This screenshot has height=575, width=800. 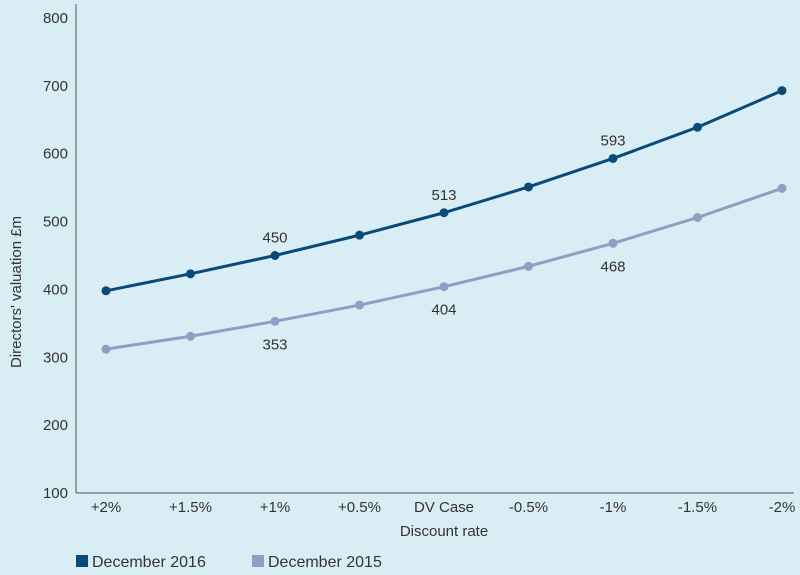 I want to click on y-tick-label: 700, so click(x=55, y=86).